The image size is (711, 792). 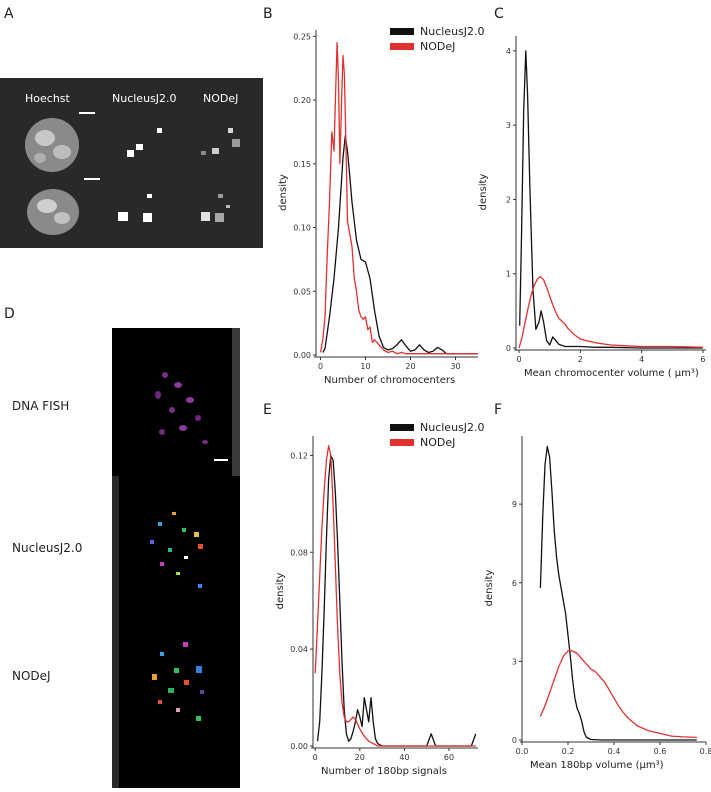 I want to click on panel-letter-b: B, so click(x=268, y=14).